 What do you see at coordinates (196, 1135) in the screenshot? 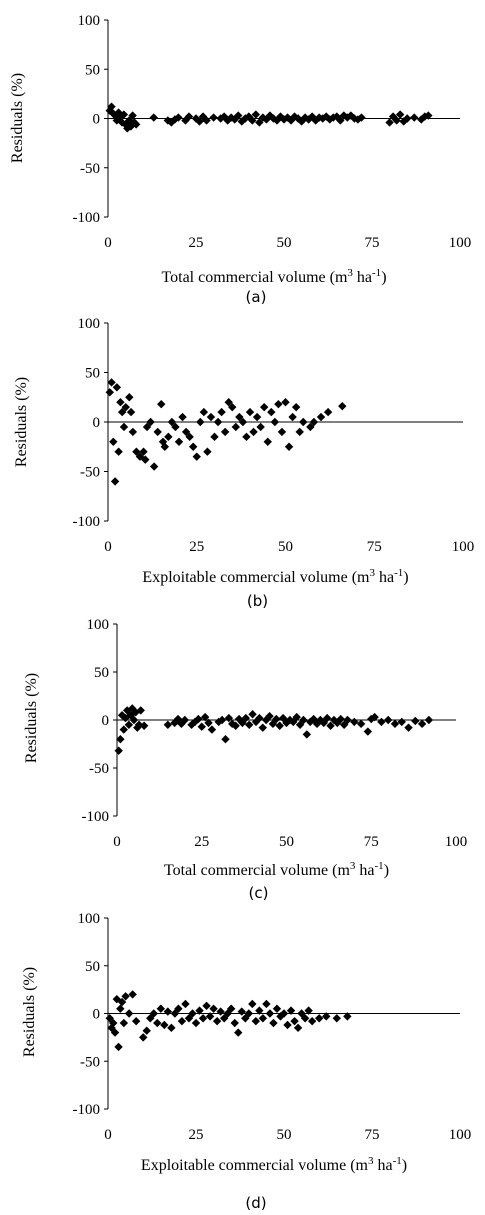
I see `x-tick-label: 25` at bounding box center [196, 1135].